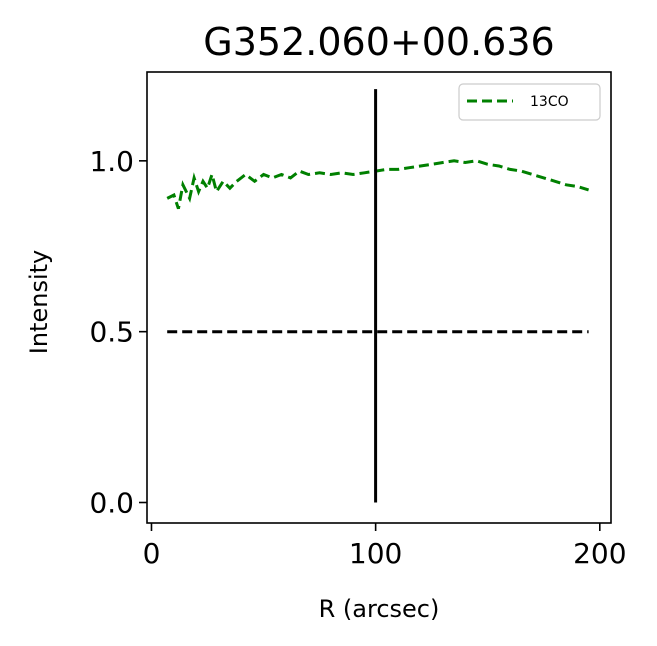  What do you see at coordinates (111, 503) in the screenshot?
I see `y-tick-label: 0.0` at bounding box center [111, 503].